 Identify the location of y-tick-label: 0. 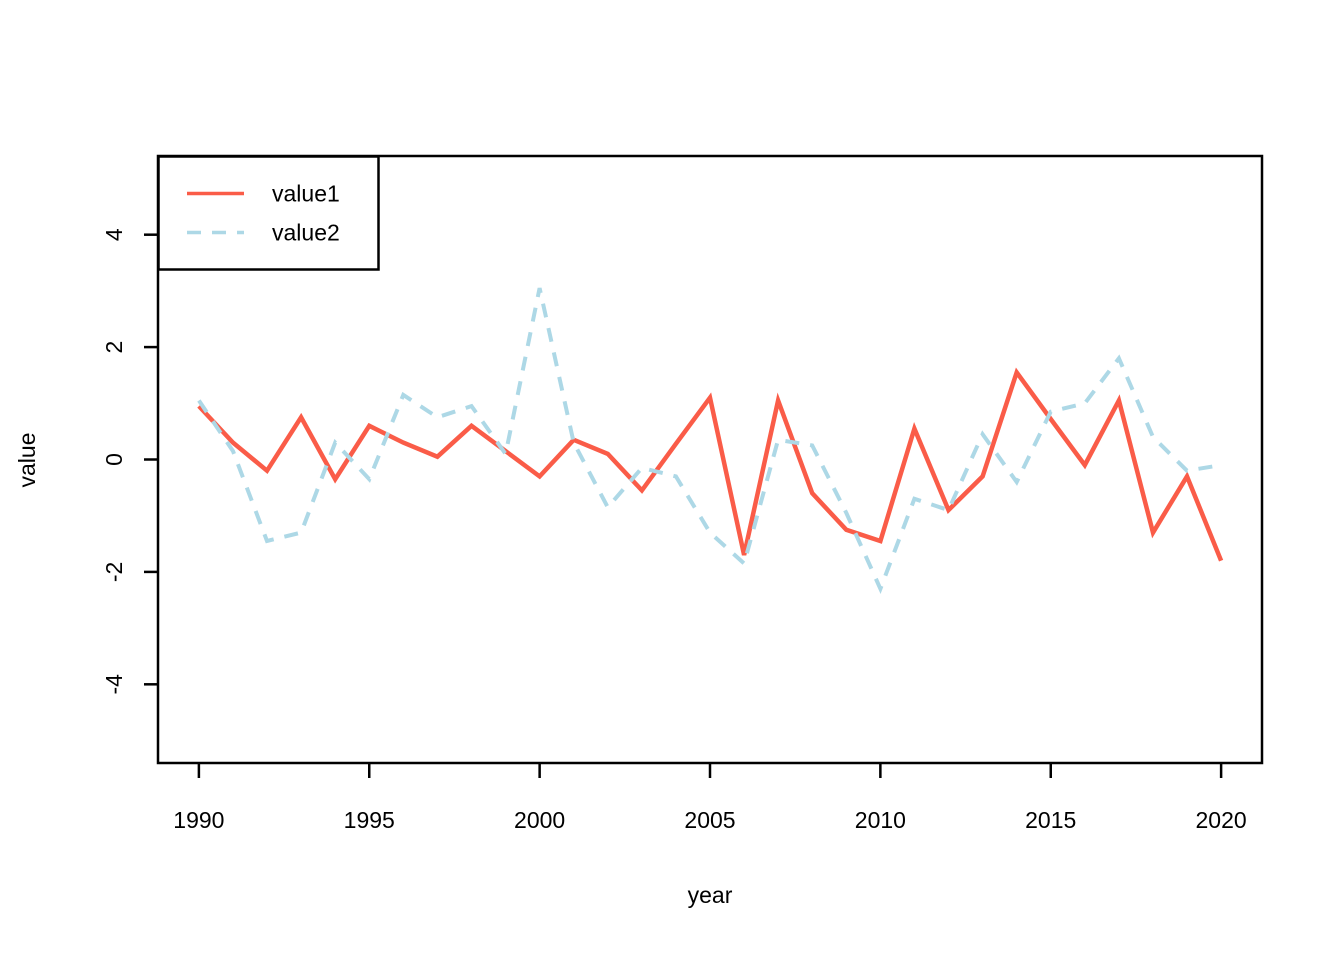
(114, 459).